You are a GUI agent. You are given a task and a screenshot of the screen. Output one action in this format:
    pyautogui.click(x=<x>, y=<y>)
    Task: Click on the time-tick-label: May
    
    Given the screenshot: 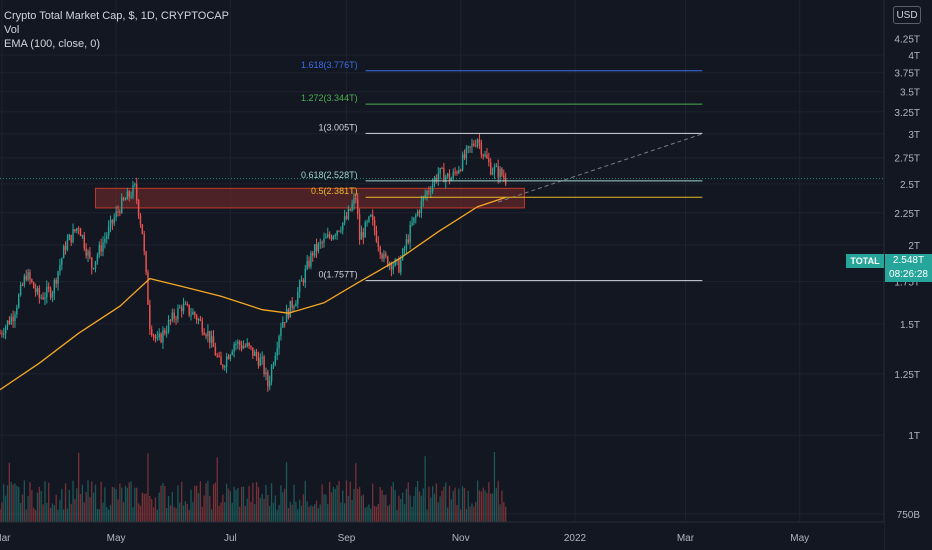 What is the action you would take?
    pyautogui.click(x=116, y=538)
    